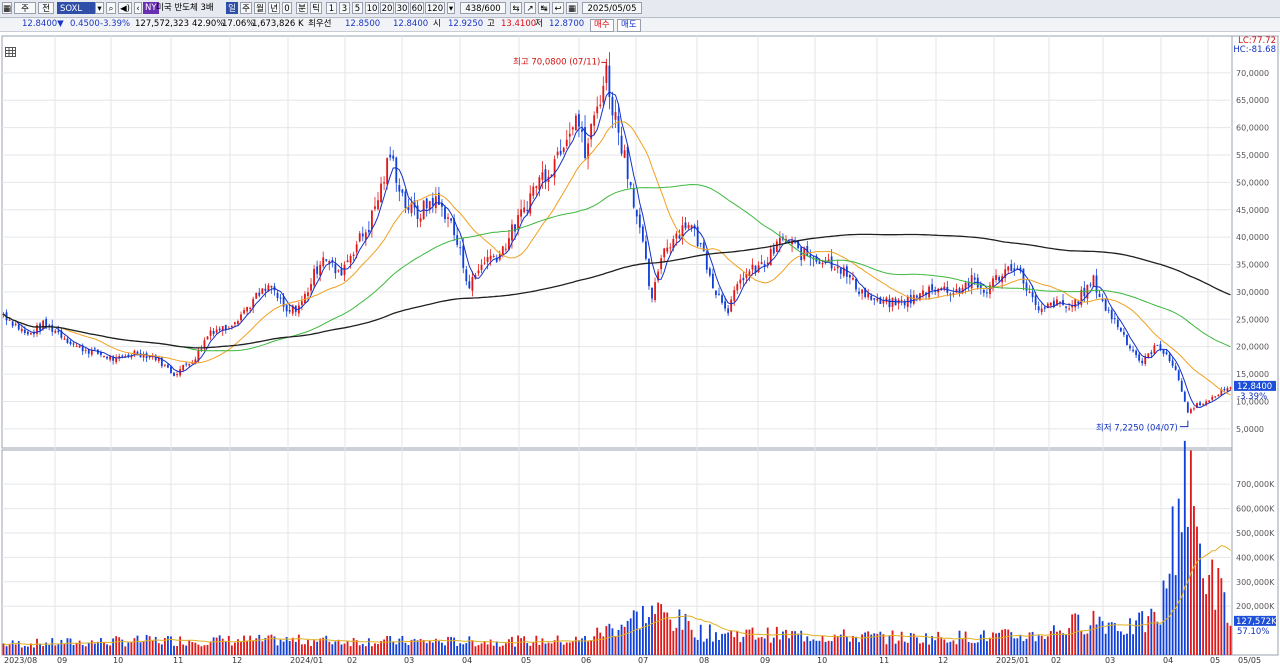 The image size is (1280, 665). I want to click on date-input: 2025/05/05, so click(612, 8).